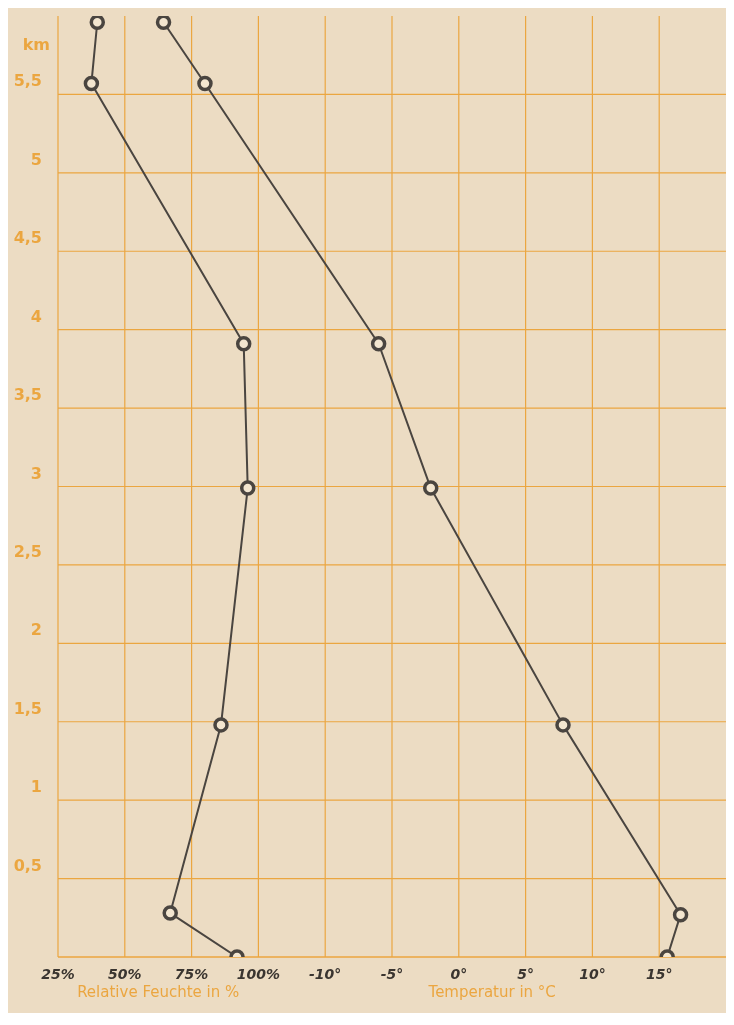  What do you see at coordinates (27, 708) in the screenshot?
I see `y-tick-label: 1,5` at bounding box center [27, 708].